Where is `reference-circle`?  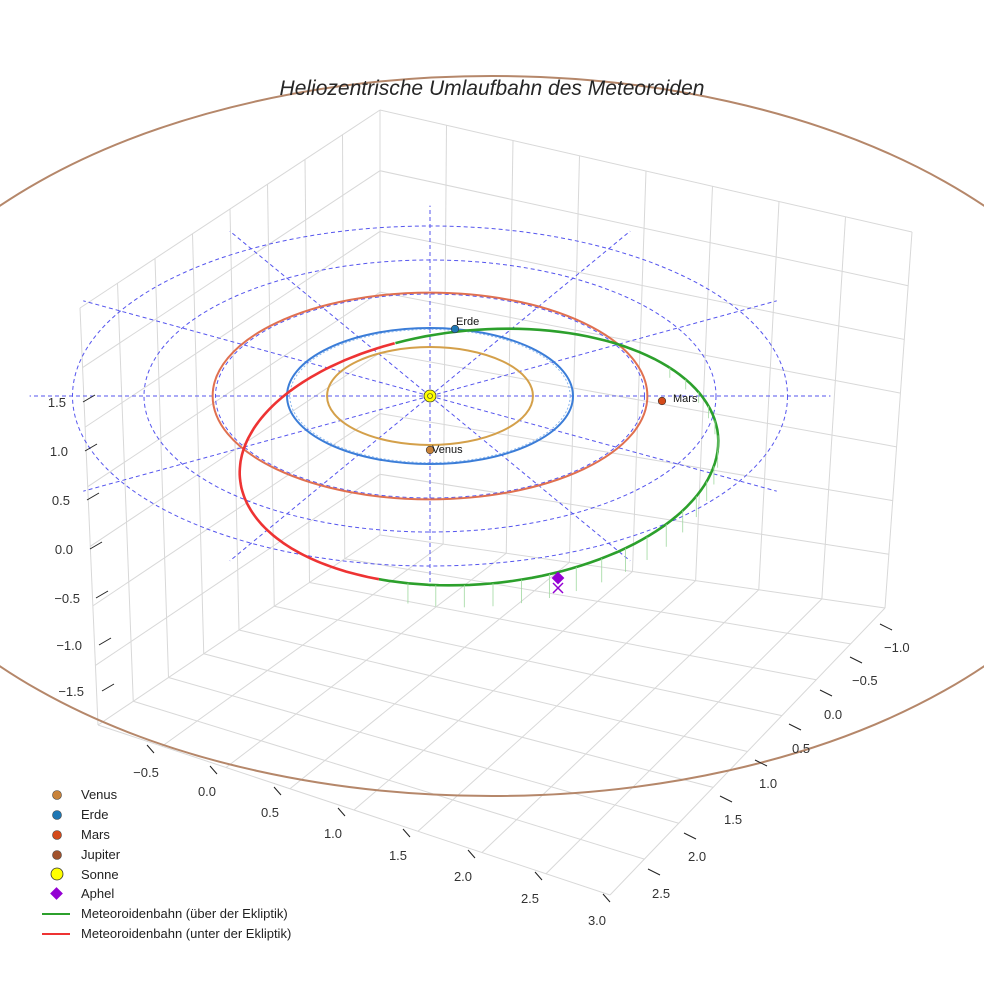 reference-circle is located at coordinates (430, 396).